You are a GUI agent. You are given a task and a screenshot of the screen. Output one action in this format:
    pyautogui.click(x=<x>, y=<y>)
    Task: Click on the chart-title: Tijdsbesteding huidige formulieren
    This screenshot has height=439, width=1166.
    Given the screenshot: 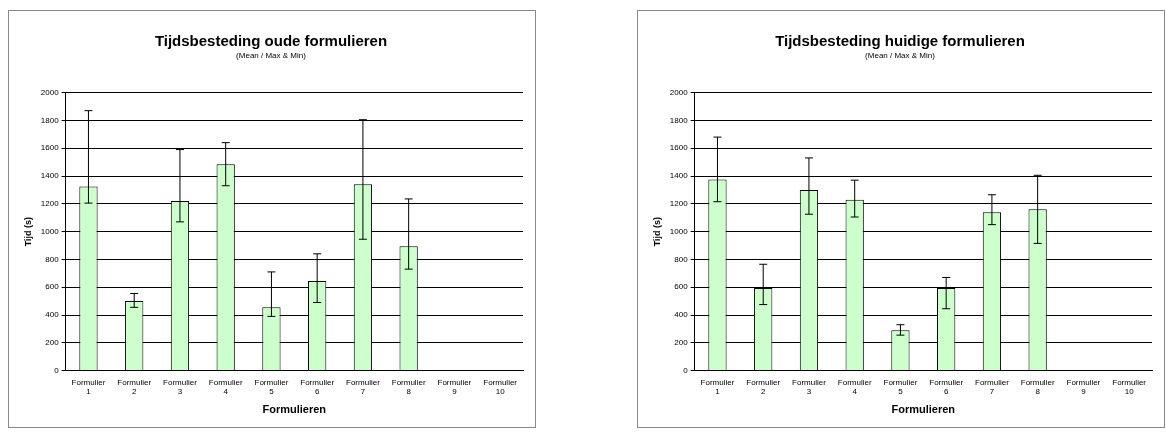 What is the action you would take?
    pyautogui.click(x=900, y=41)
    